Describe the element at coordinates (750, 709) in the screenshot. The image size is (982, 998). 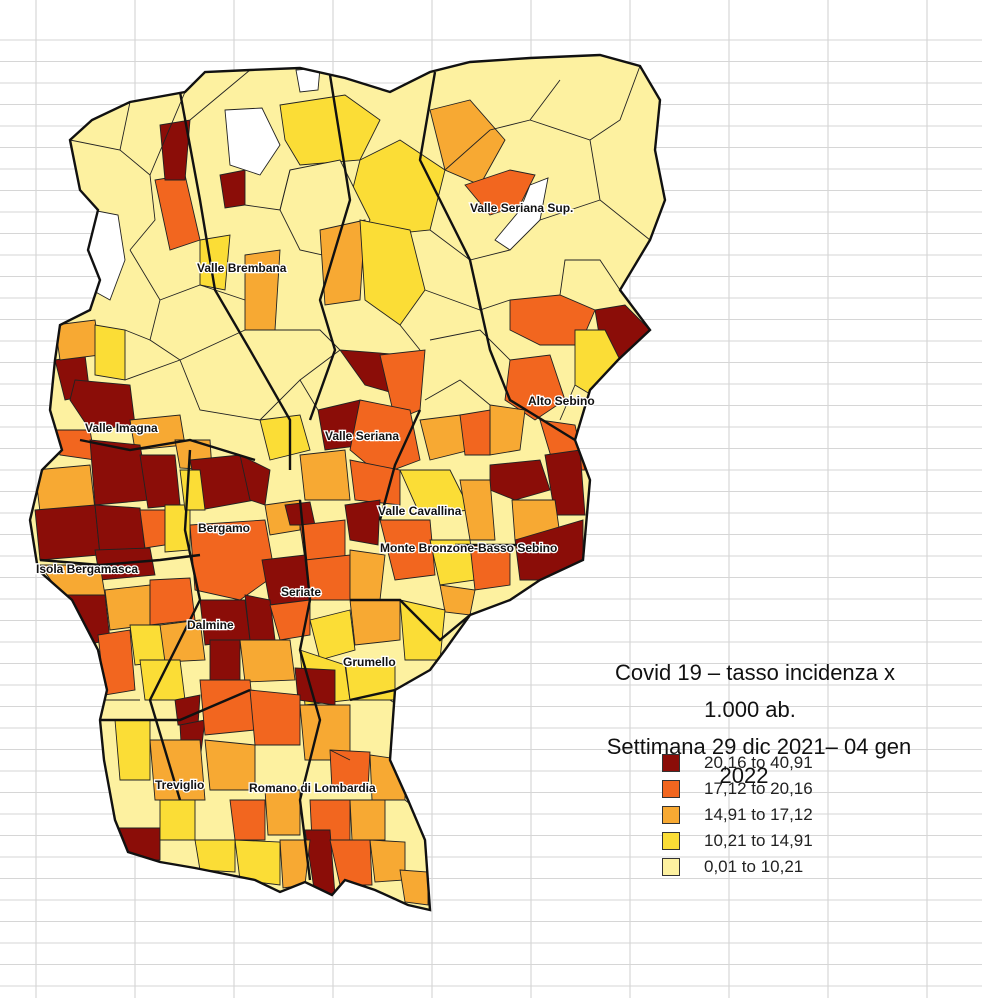
I see `map-title-line: 1.000 ab.` at that location.